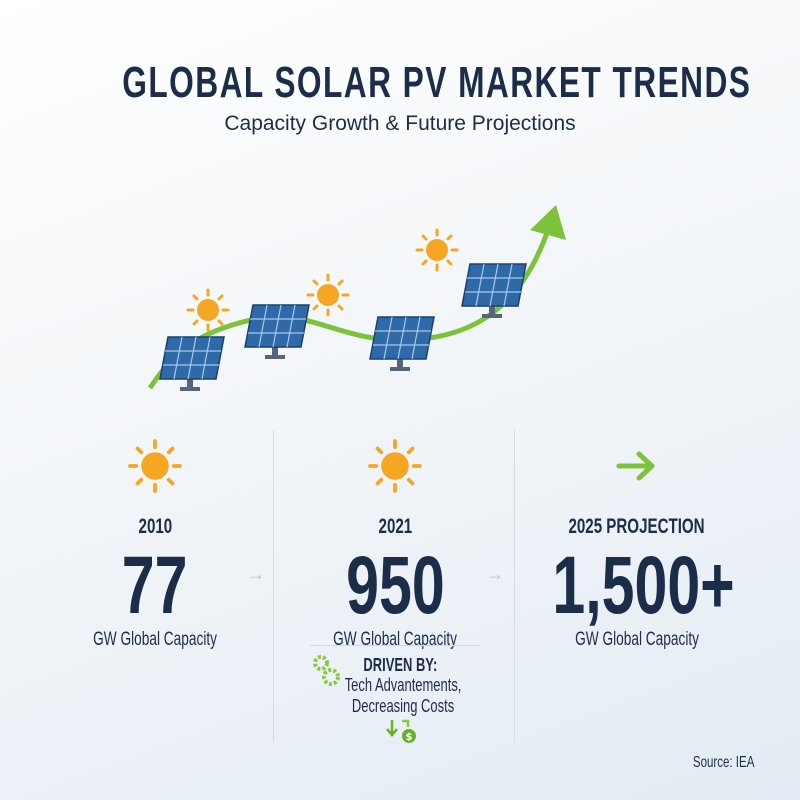 The width and height of the screenshot is (800, 800). I want to click on gears-icon, so click(326, 670).